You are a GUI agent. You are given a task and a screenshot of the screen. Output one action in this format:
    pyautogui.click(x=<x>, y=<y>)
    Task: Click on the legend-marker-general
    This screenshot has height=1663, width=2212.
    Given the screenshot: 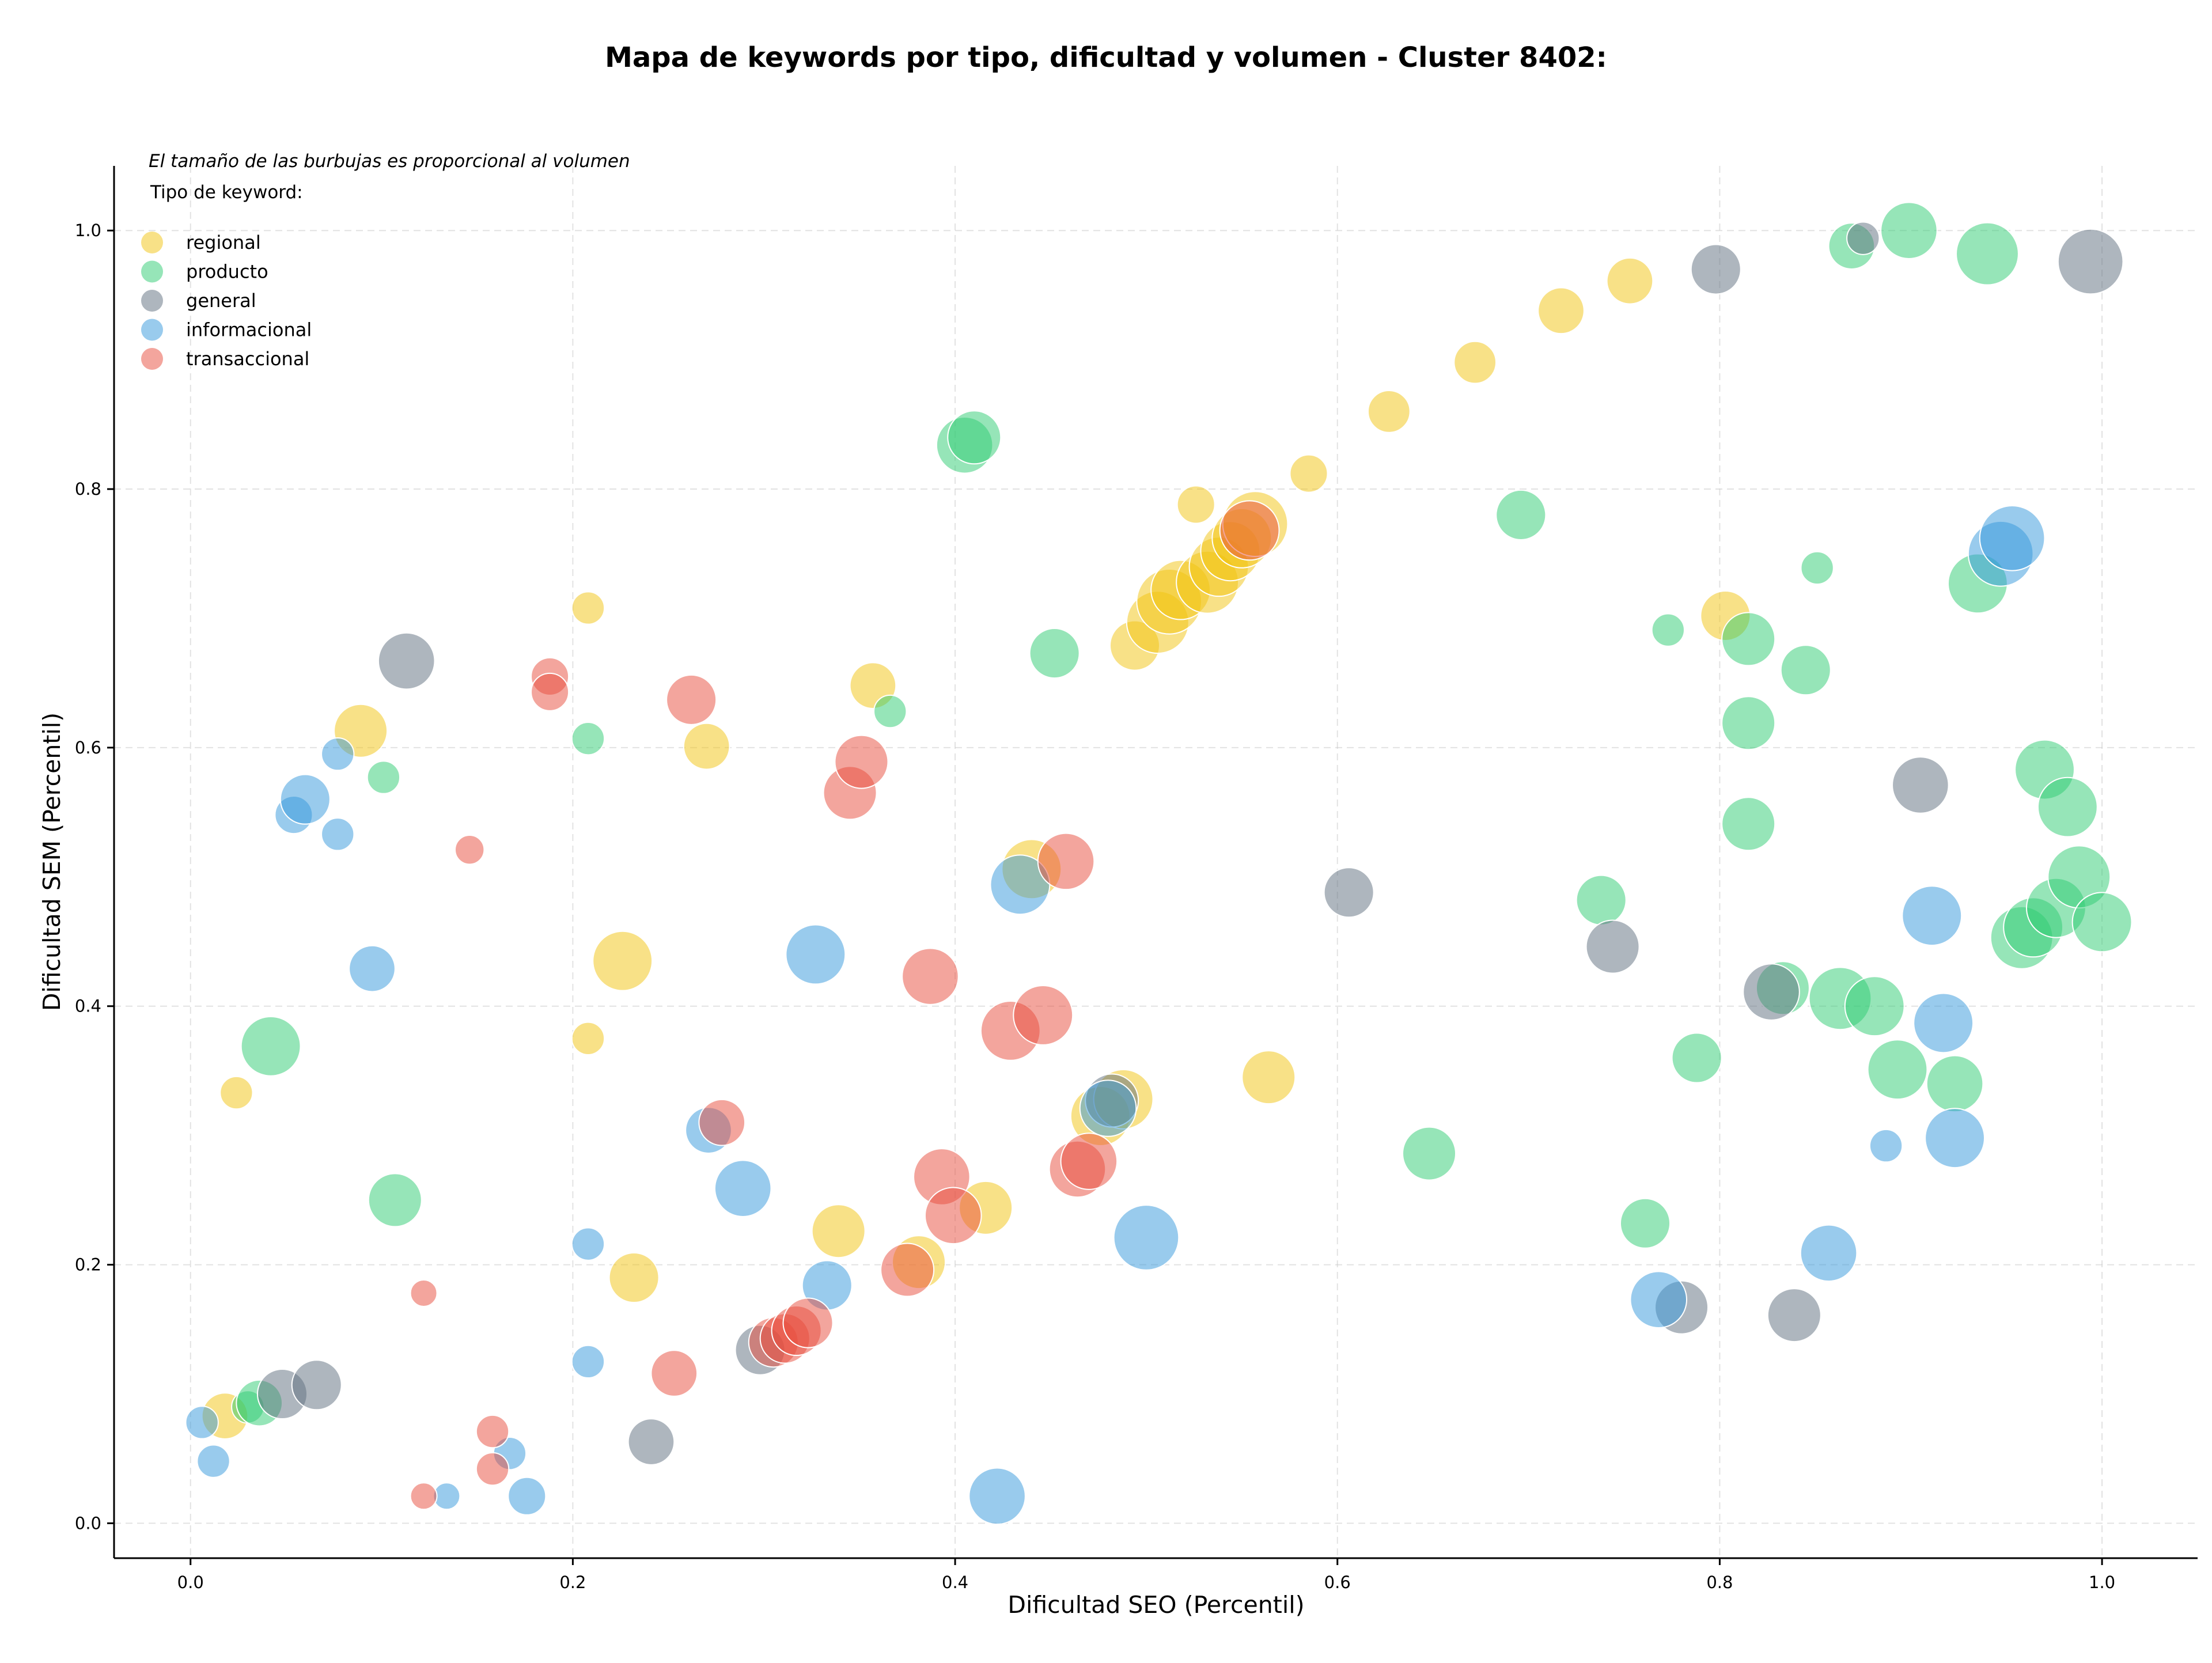 What is the action you would take?
    pyautogui.click(x=152, y=301)
    